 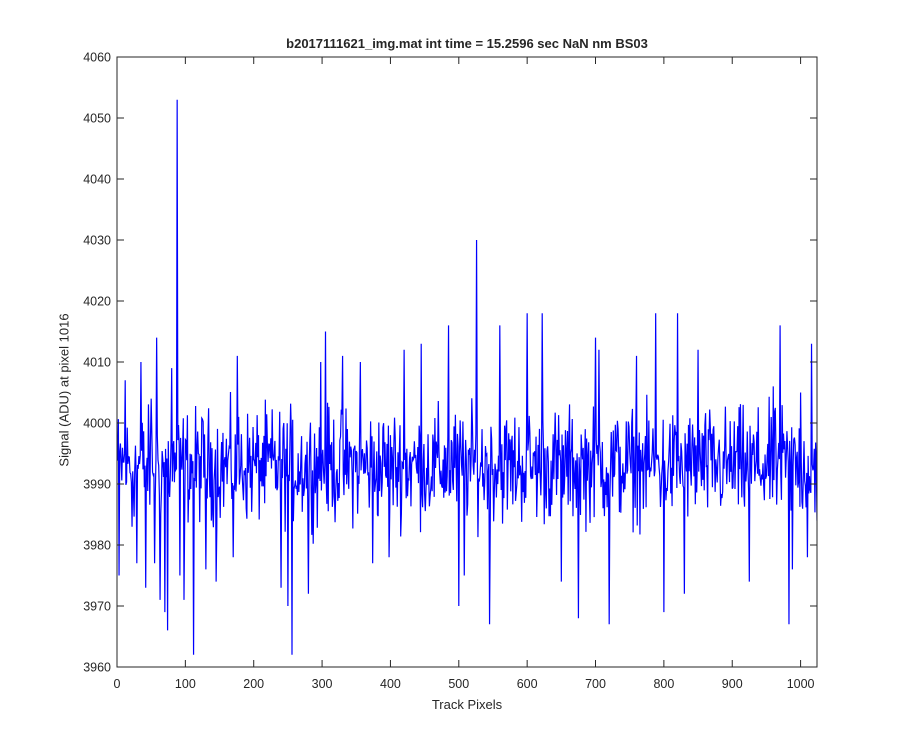 What do you see at coordinates (97, 302) in the screenshot?
I see `y-tick-label: 4020` at bounding box center [97, 302].